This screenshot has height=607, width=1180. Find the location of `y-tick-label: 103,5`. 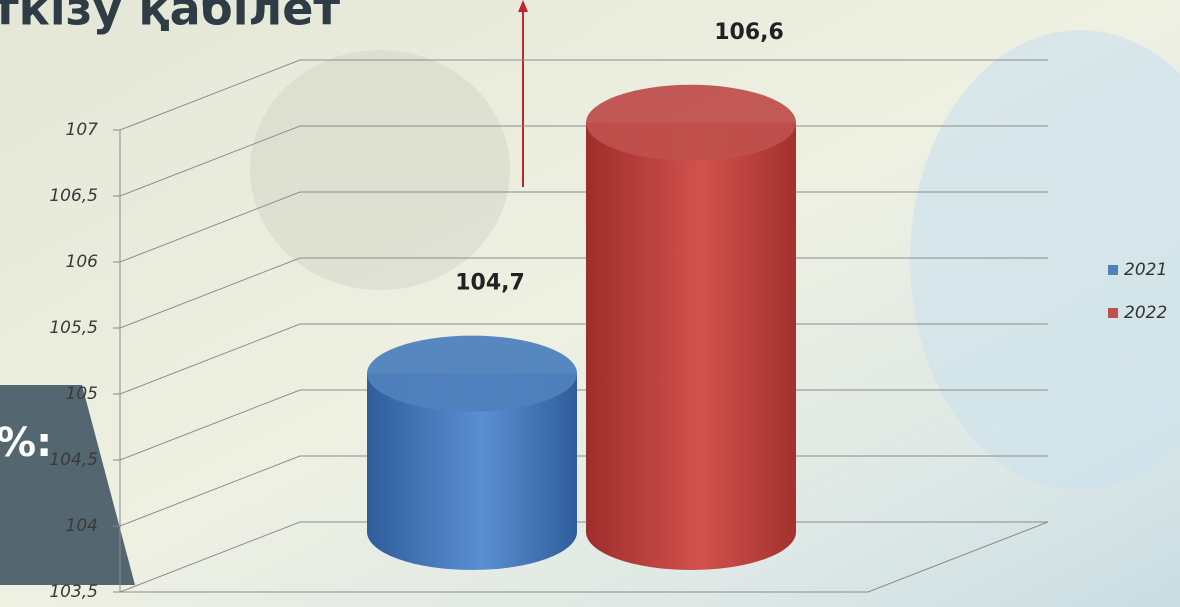

y-tick-label: 103,5 is located at coordinates (73, 592).